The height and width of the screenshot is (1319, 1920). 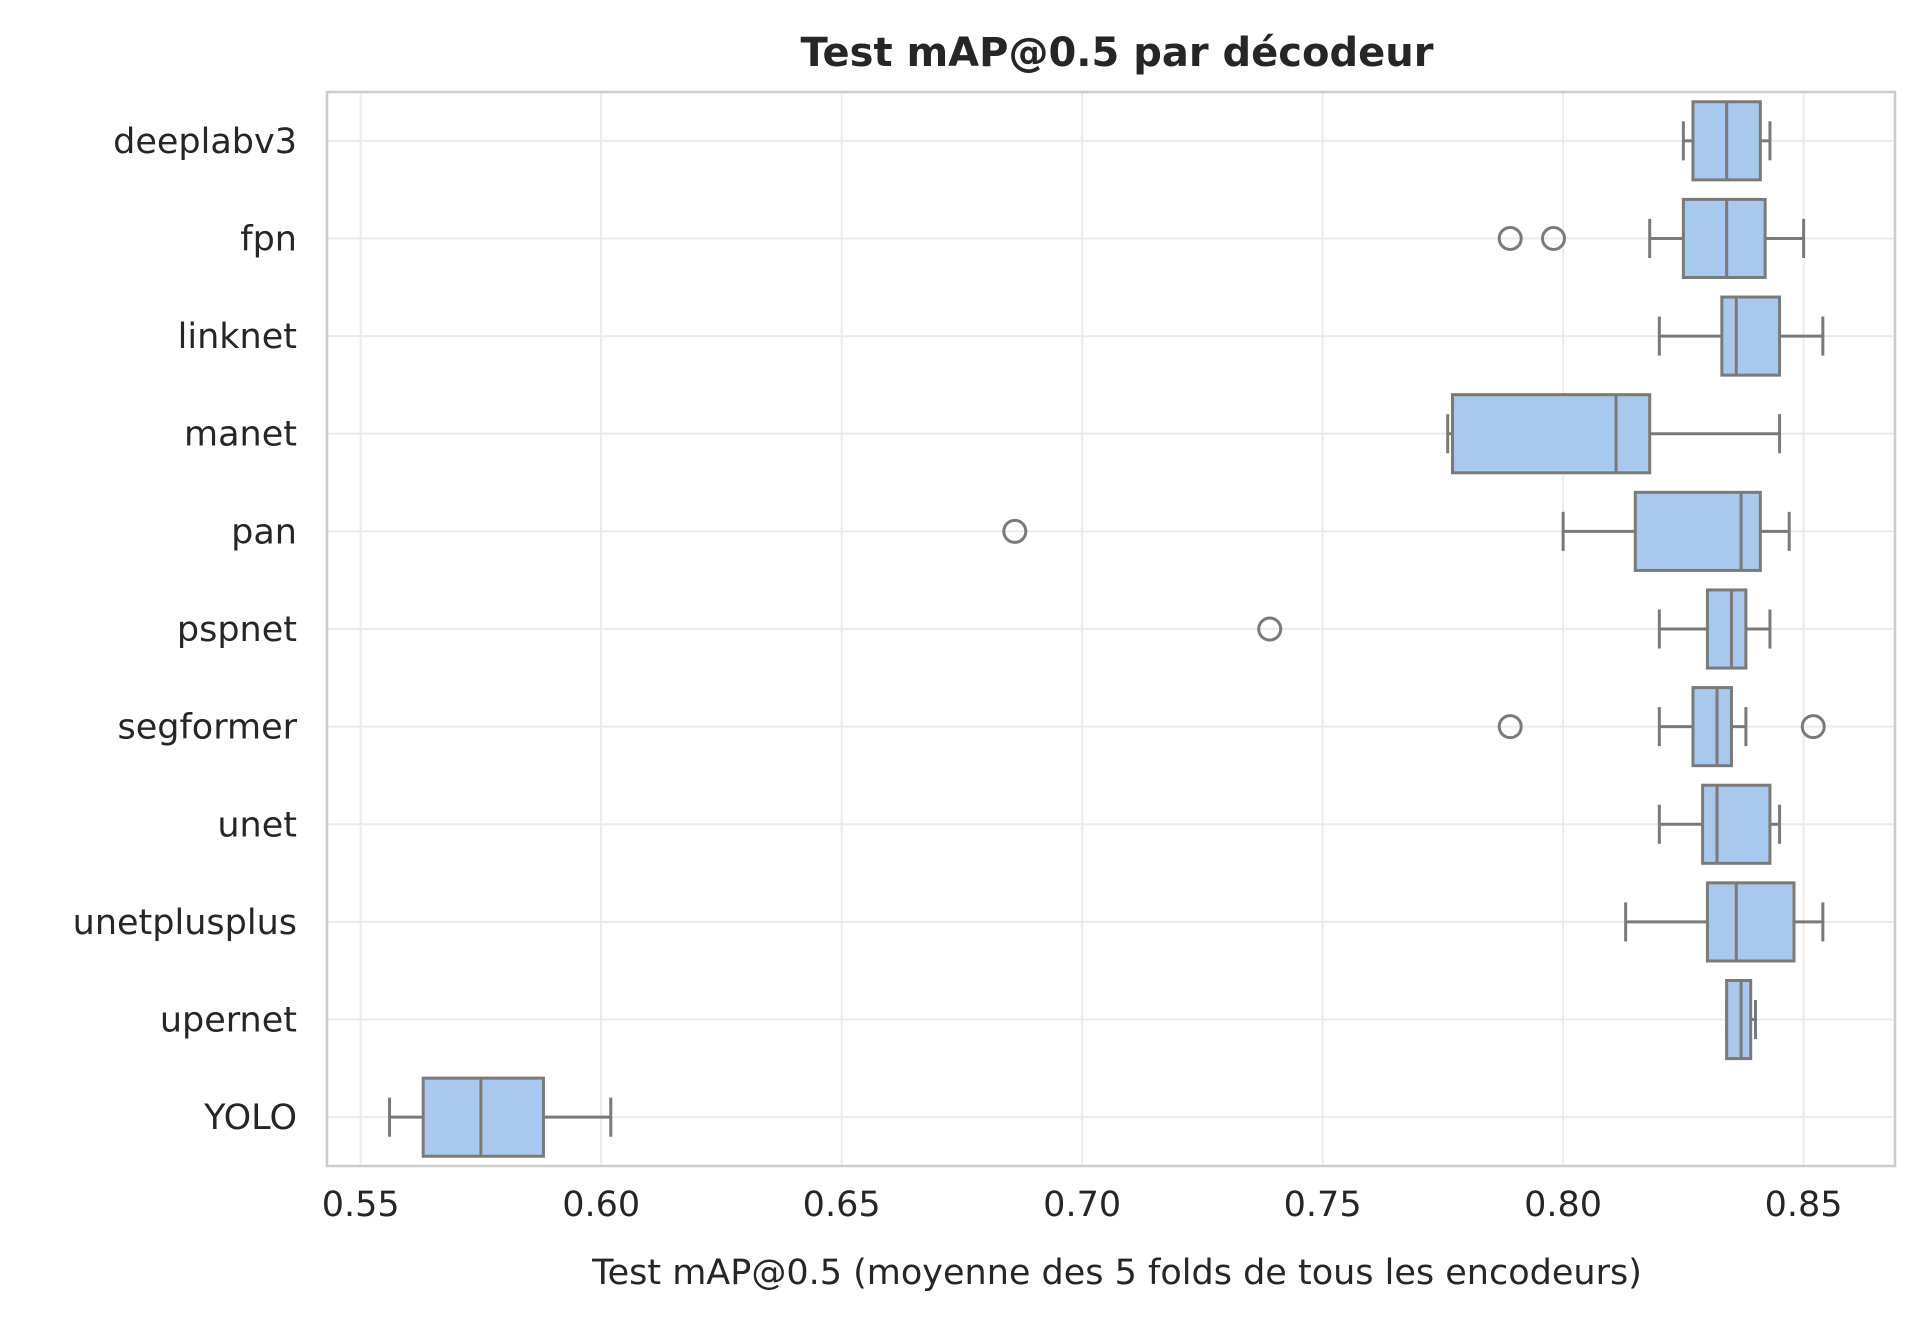 What do you see at coordinates (240, 435) in the screenshot?
I see `y-tick-label: manet` at bounding box center [240, 435].